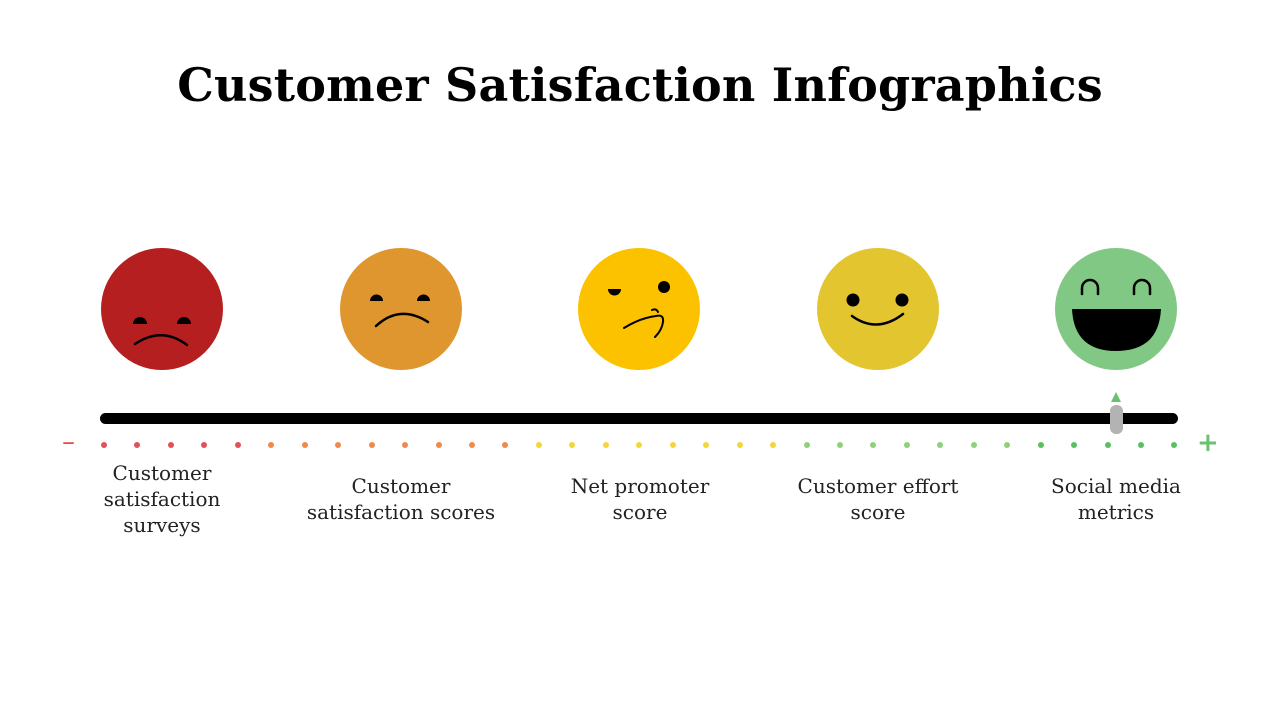 This screenshot has height=720, width=1280. Describe the element at coordinates (1116, 499) in the screenshot. I see `stage-label-5: Social media metrics` at that location.